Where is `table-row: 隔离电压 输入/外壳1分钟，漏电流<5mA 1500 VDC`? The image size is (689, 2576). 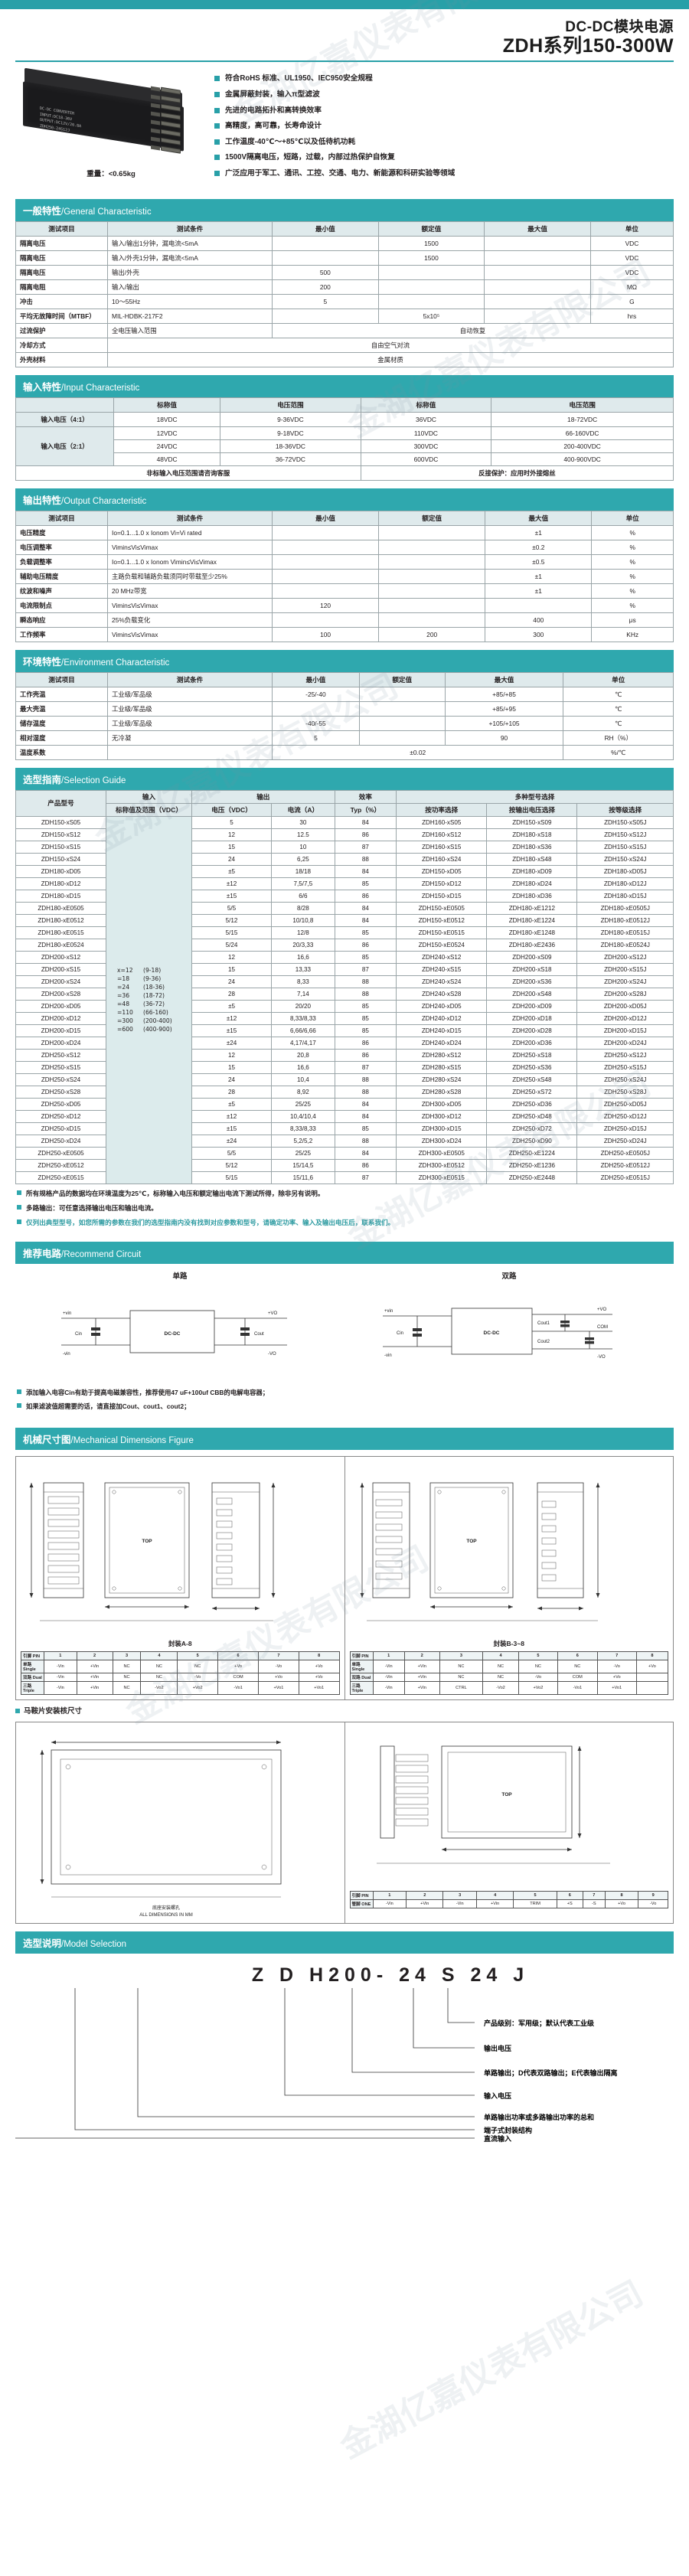 table-row: 隔离电压 输入/外壳1分钟，漏电流<5mA 1500 VDC is located at coordinates (344, 258).